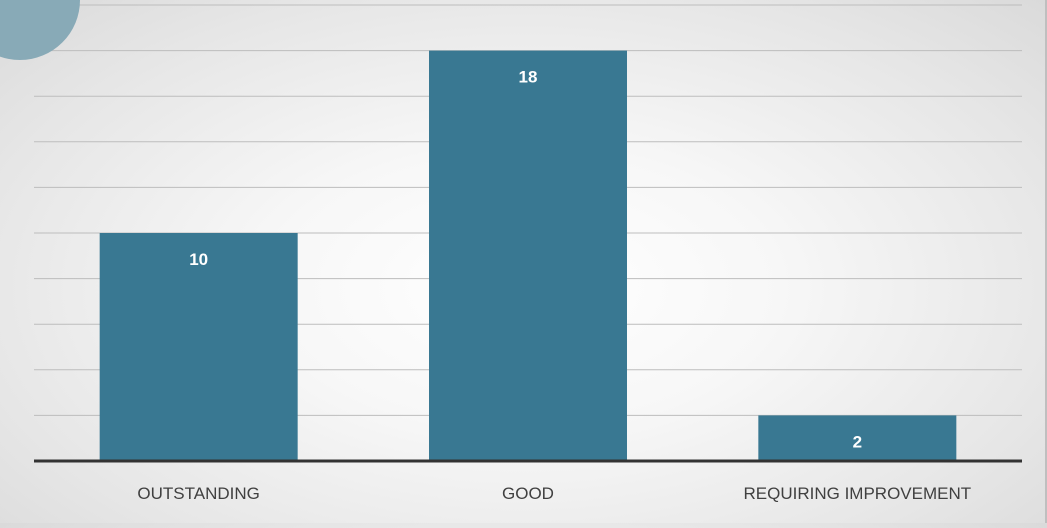  Describe the element at coordinates (857, 441) in the screenshot. I see `data-label: 2` at that location.